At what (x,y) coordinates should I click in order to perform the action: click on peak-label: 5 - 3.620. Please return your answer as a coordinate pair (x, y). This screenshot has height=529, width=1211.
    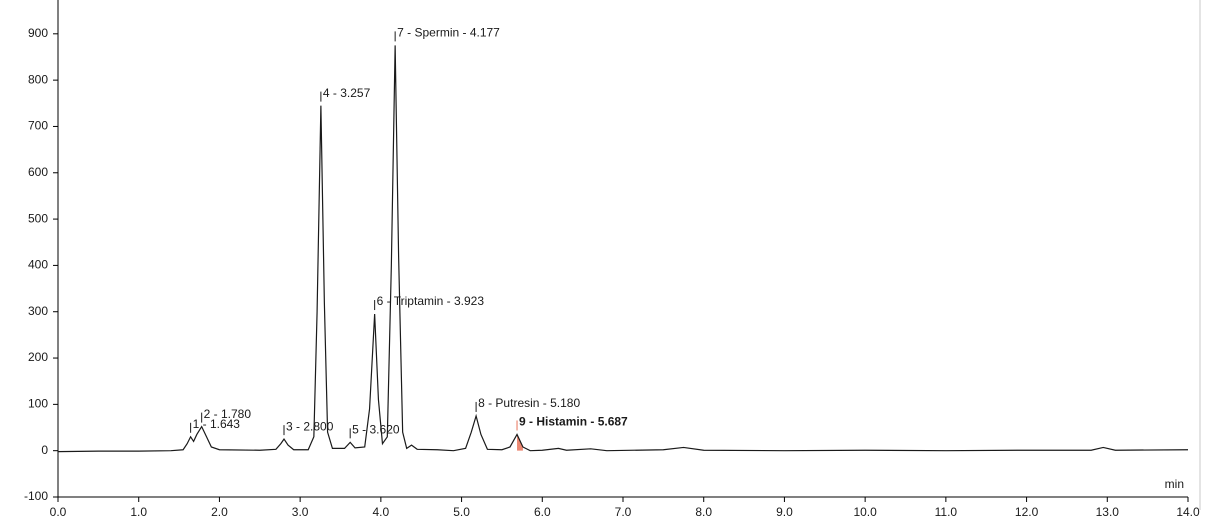
    Looking at the image, I should click on (376, 430).